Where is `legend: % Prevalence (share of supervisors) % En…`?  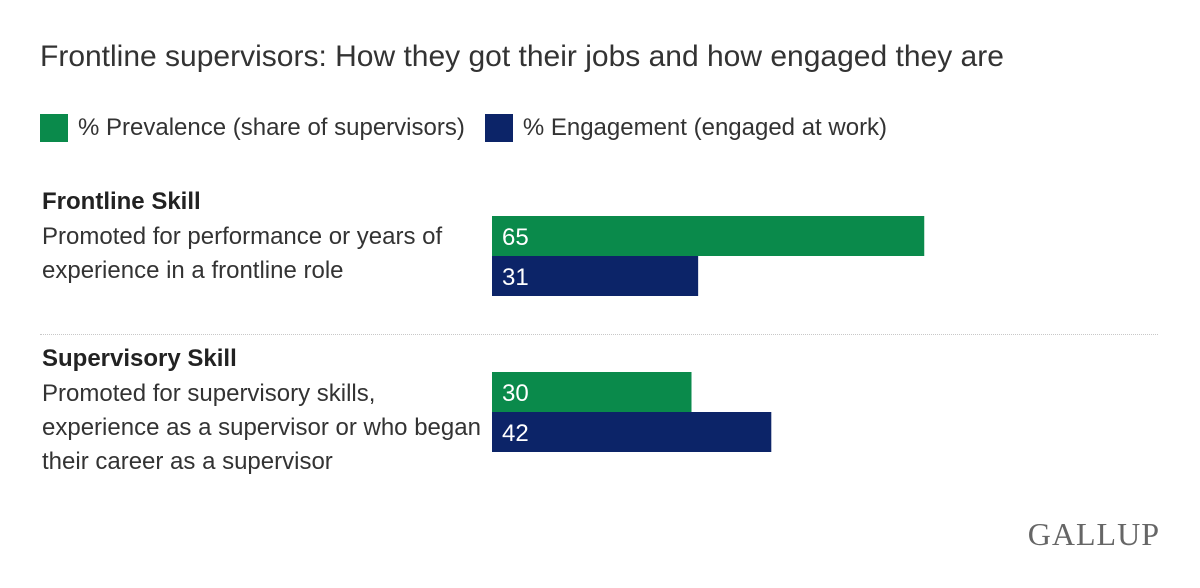 legend: % Prevalence (share of supervisors) % En… is located at coordinates (473, 128).